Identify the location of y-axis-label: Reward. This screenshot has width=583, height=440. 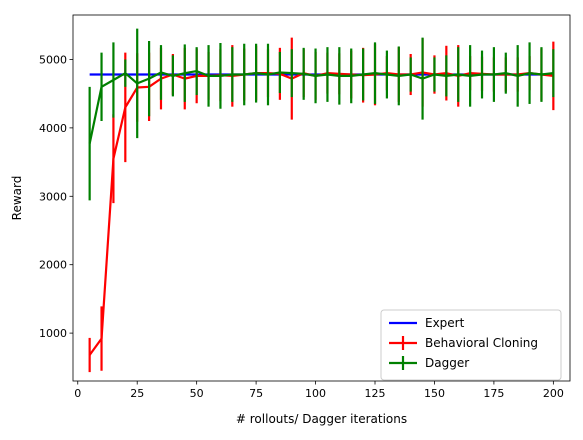
(17, 198).